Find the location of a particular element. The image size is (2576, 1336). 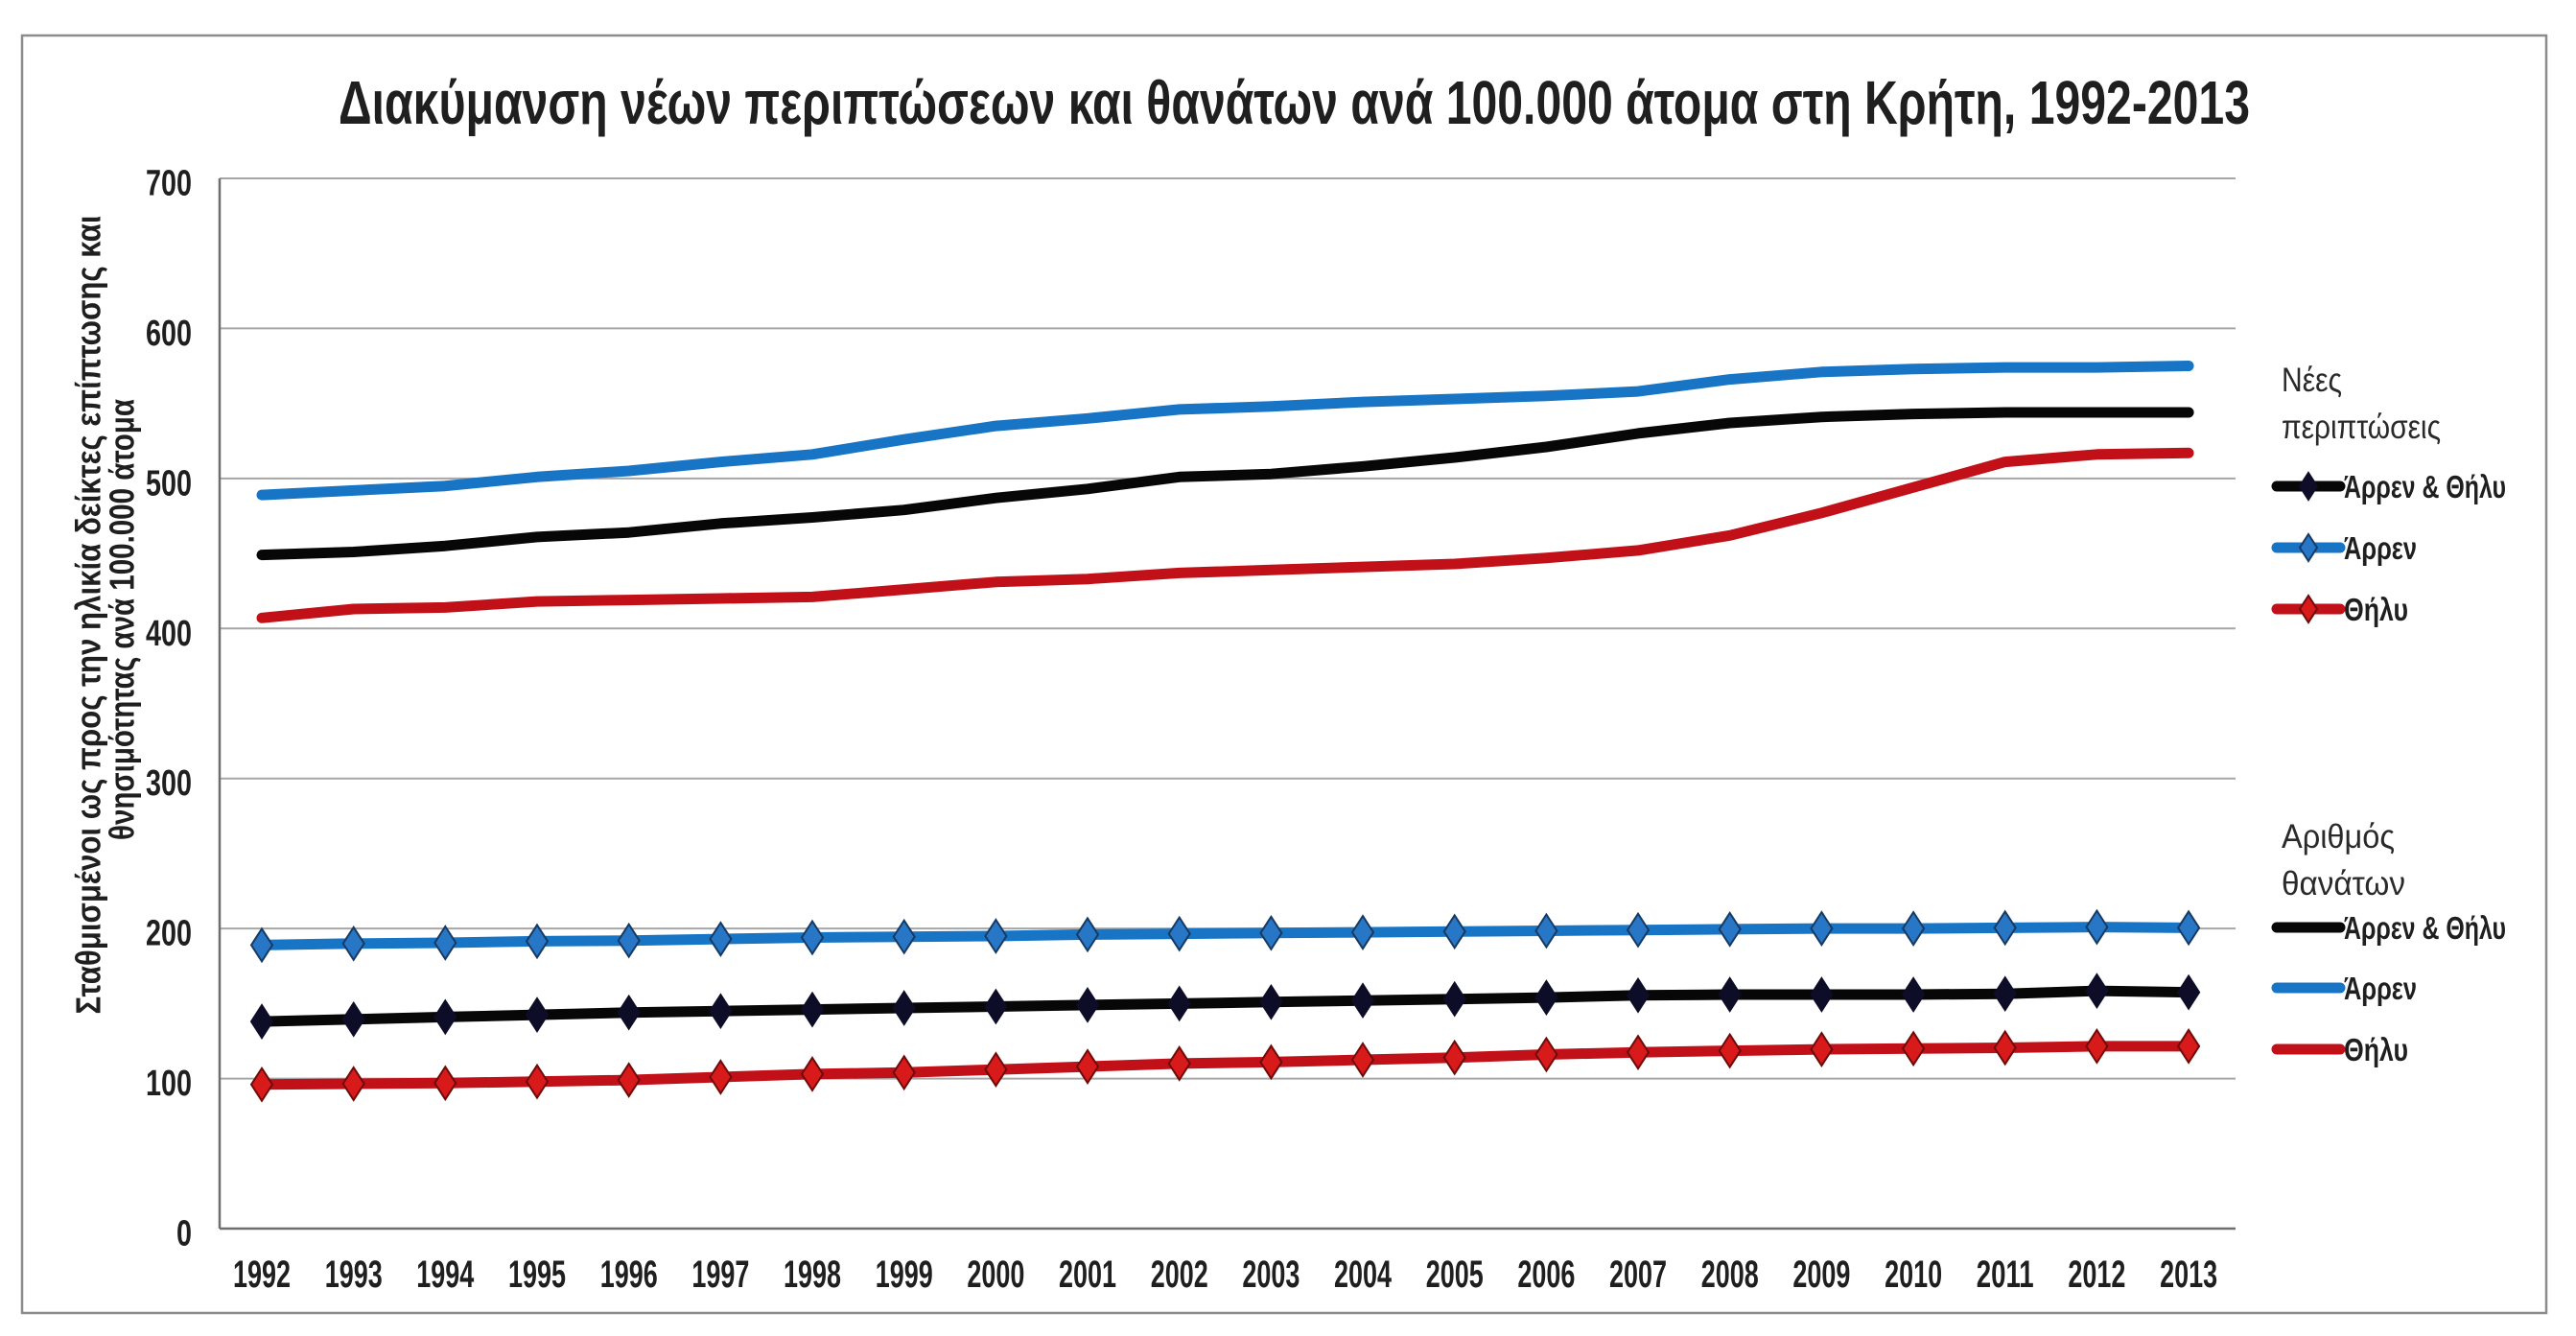

svg-text: 2011 is located at coordinates (2005, 1275).